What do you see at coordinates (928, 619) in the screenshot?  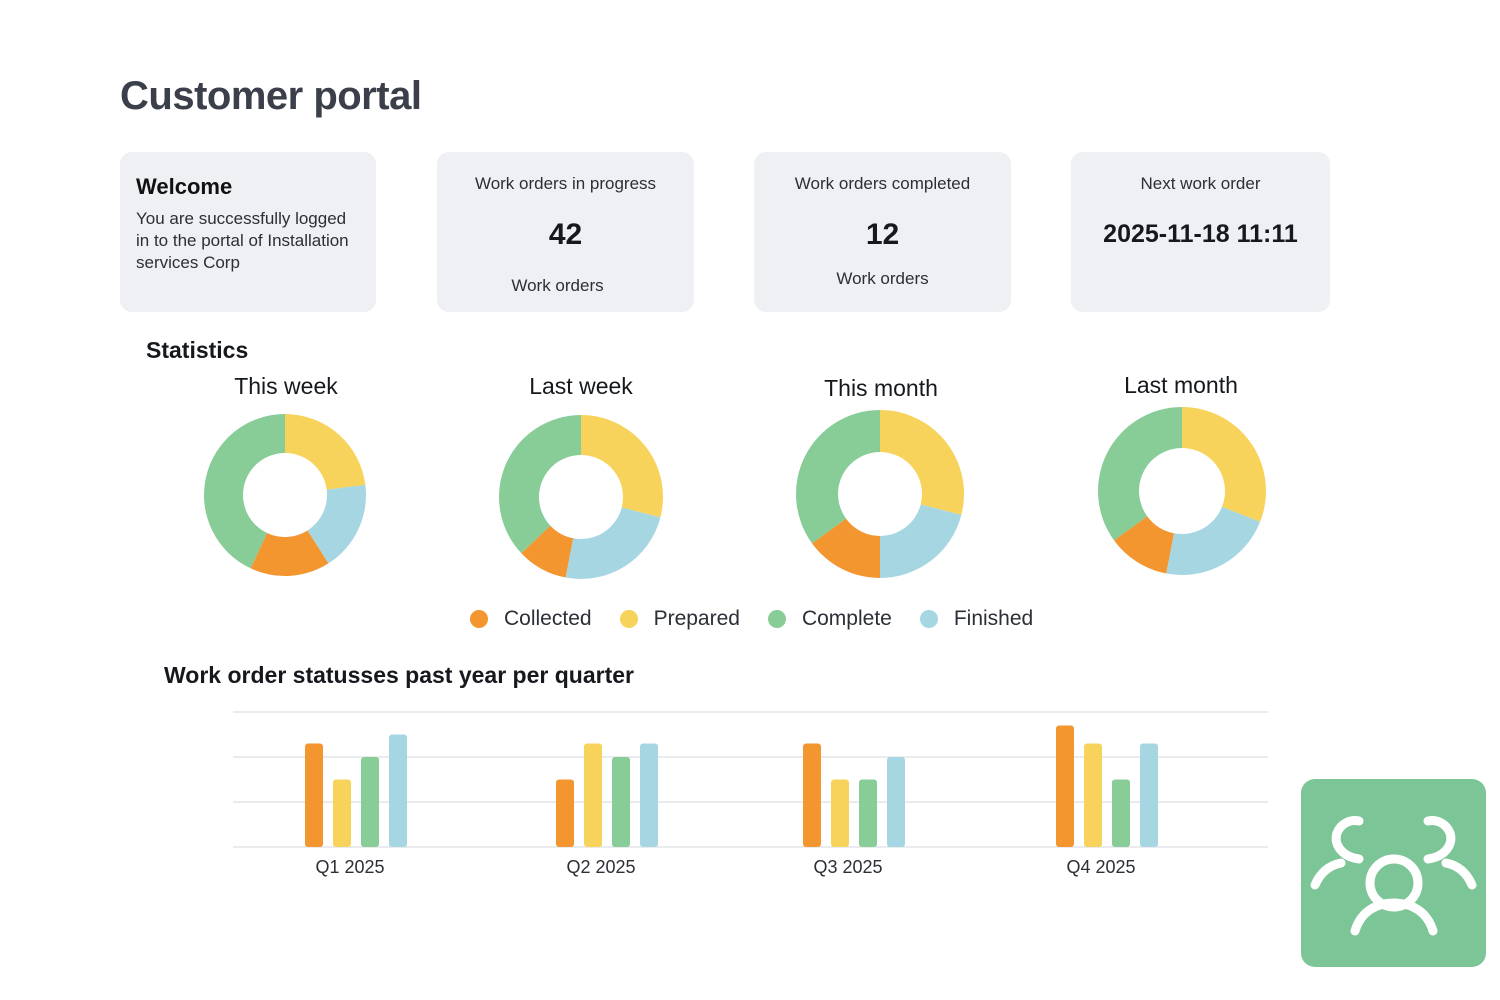 I see `legend-dot-finished` at bounding box center [928, 619].